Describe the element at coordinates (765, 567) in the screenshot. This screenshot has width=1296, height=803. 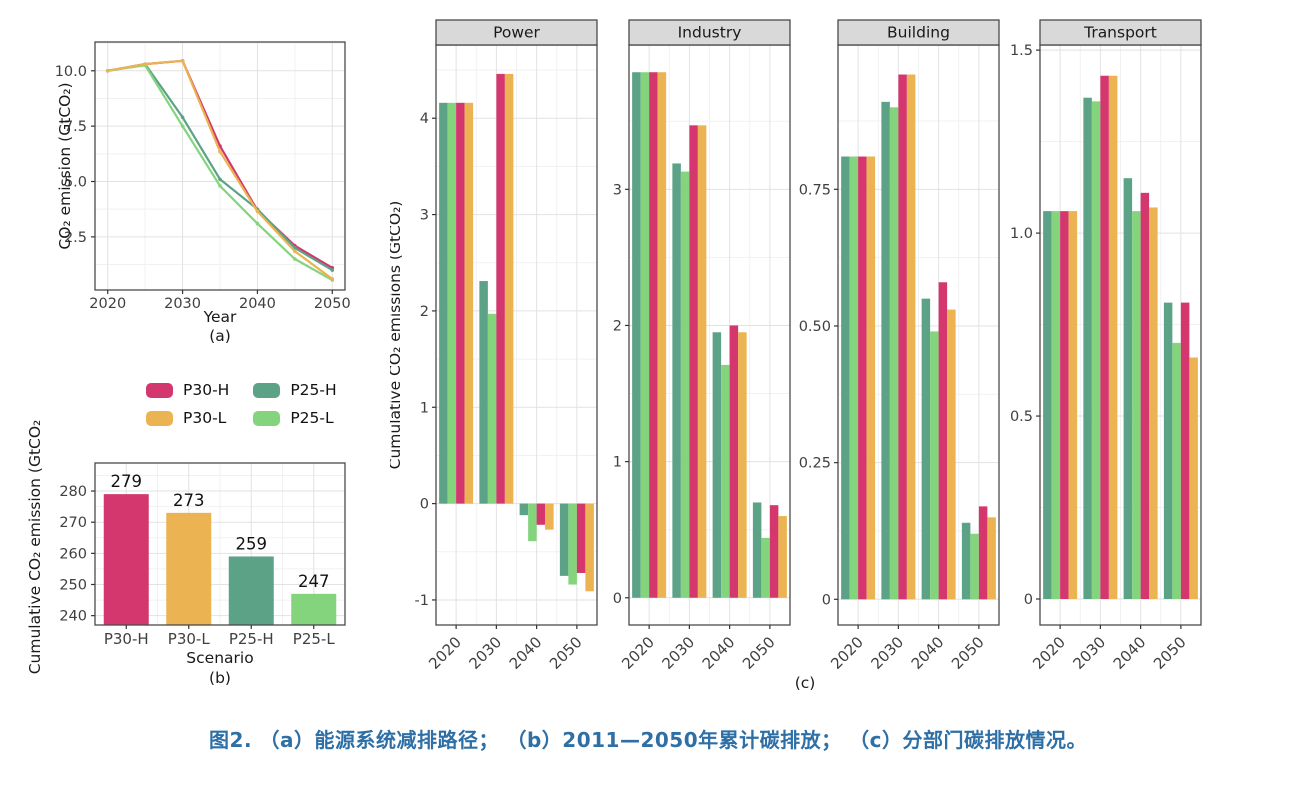
I see `bar-industry-P25-L-2050` at that location.